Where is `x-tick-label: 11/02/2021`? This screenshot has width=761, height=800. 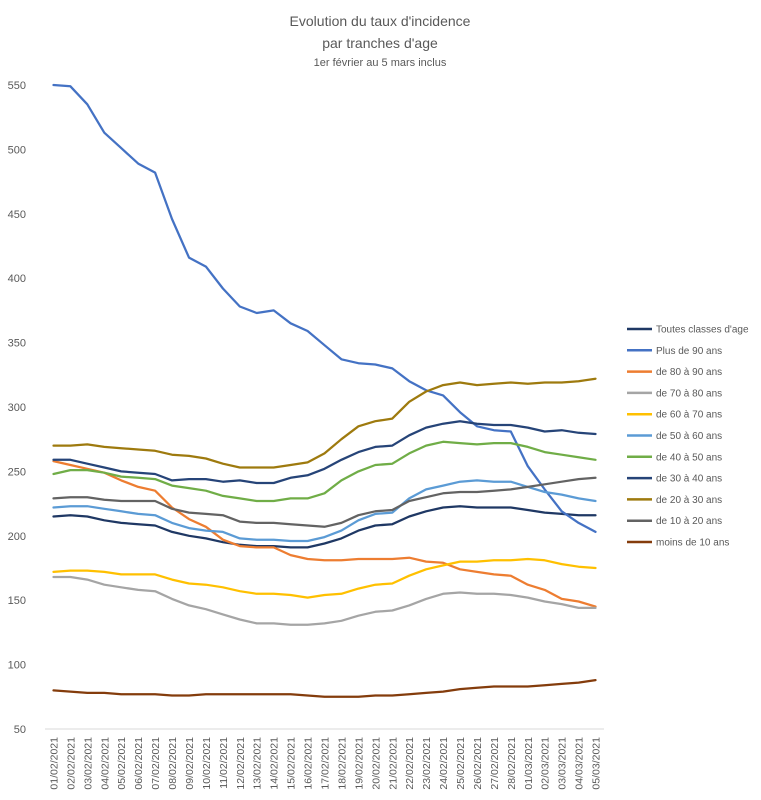
x-tick-label: 11/02/2021 is located at coordinates (224, 763).